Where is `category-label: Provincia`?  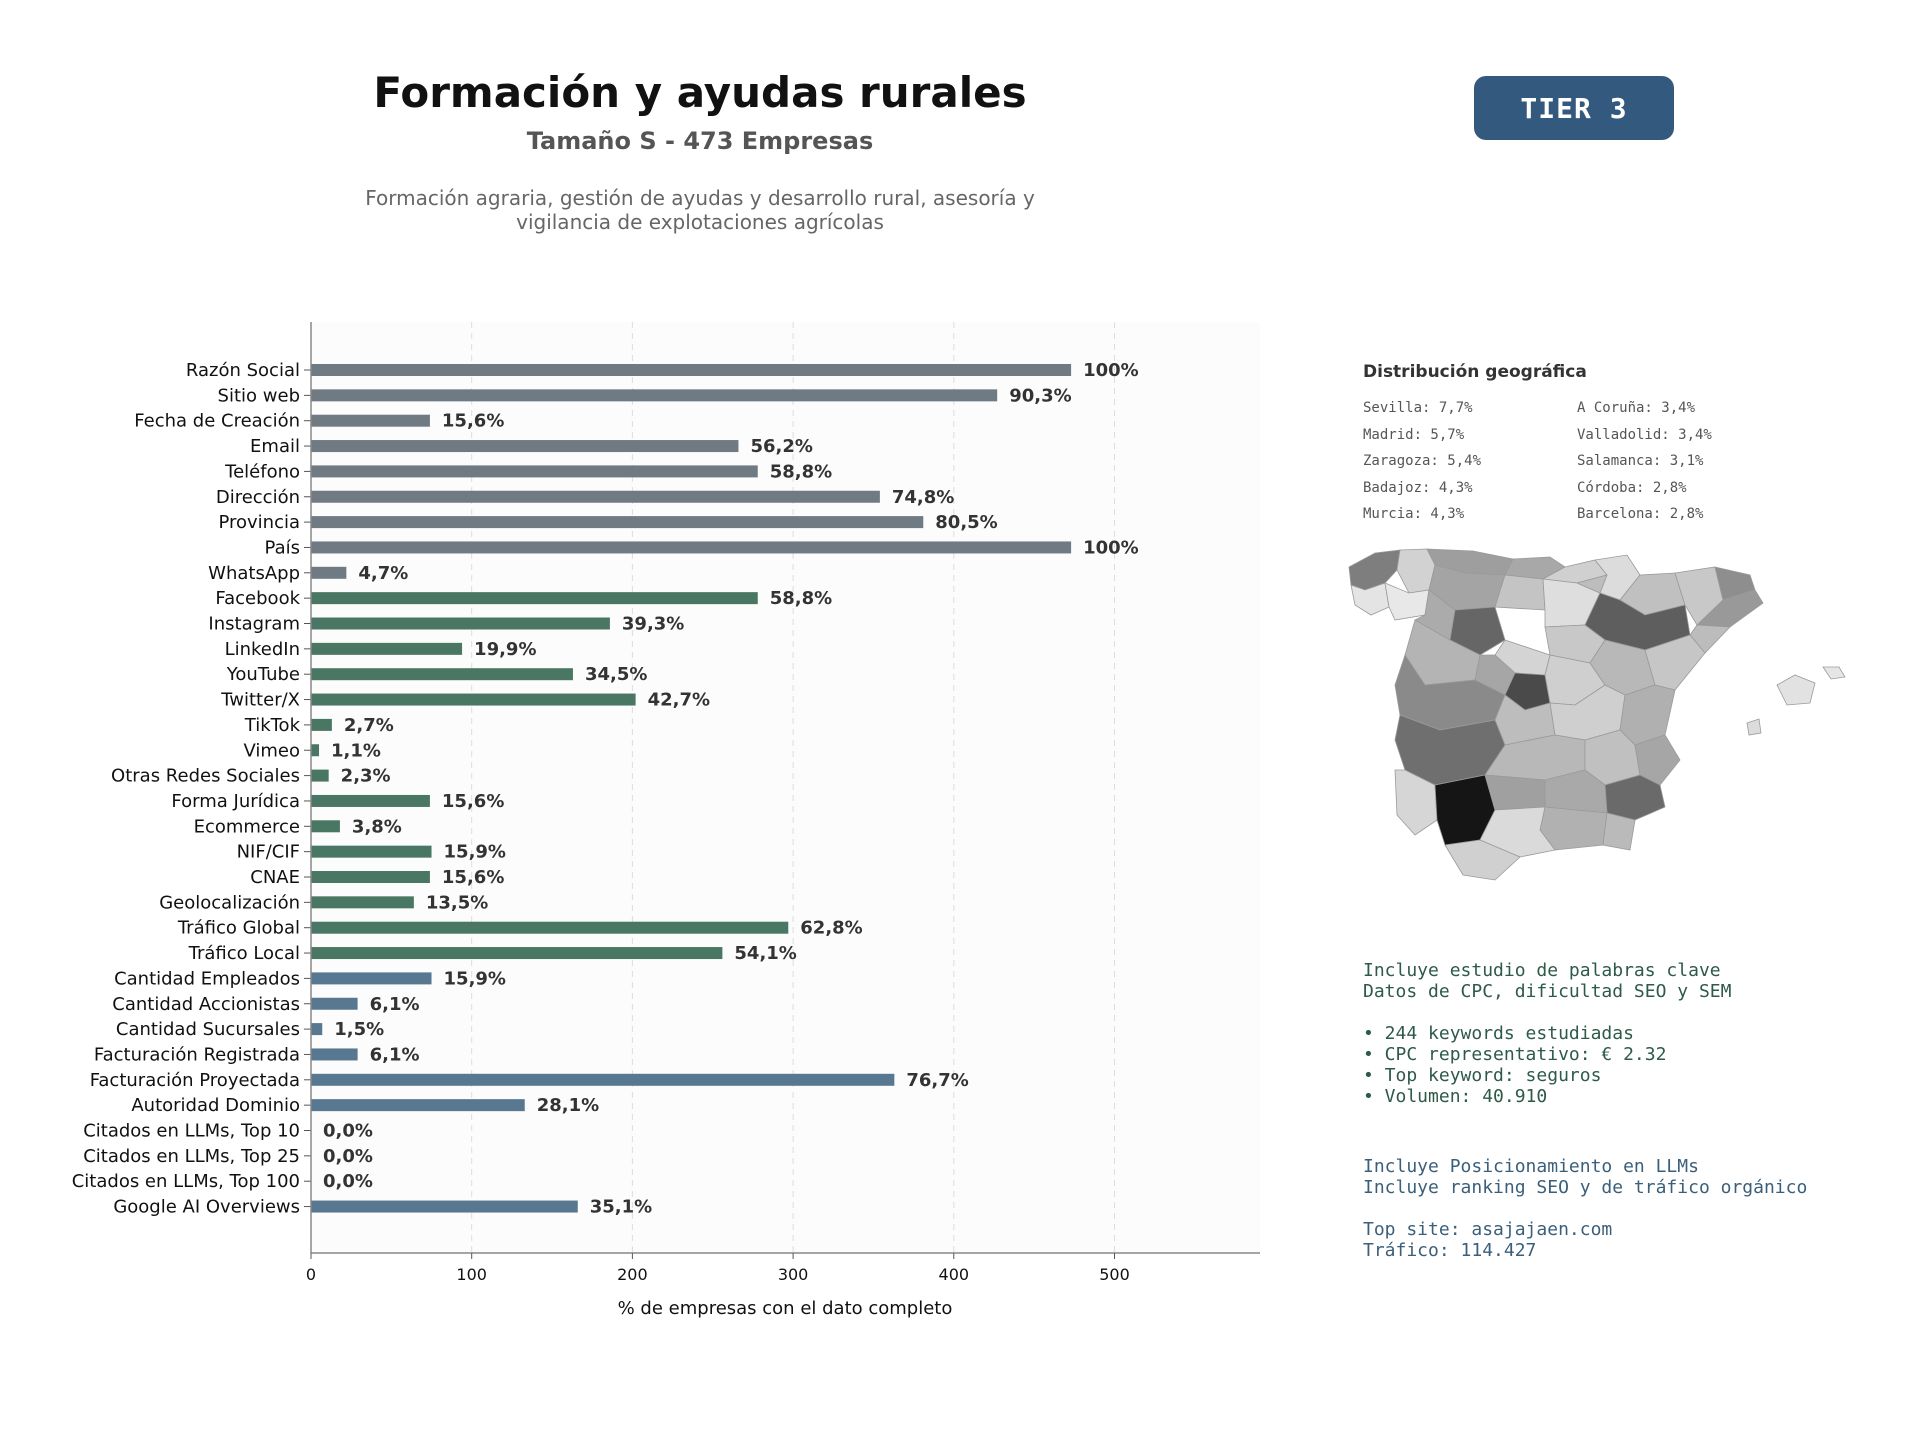
category-label: Provincia is located at coordinates (259, 522).